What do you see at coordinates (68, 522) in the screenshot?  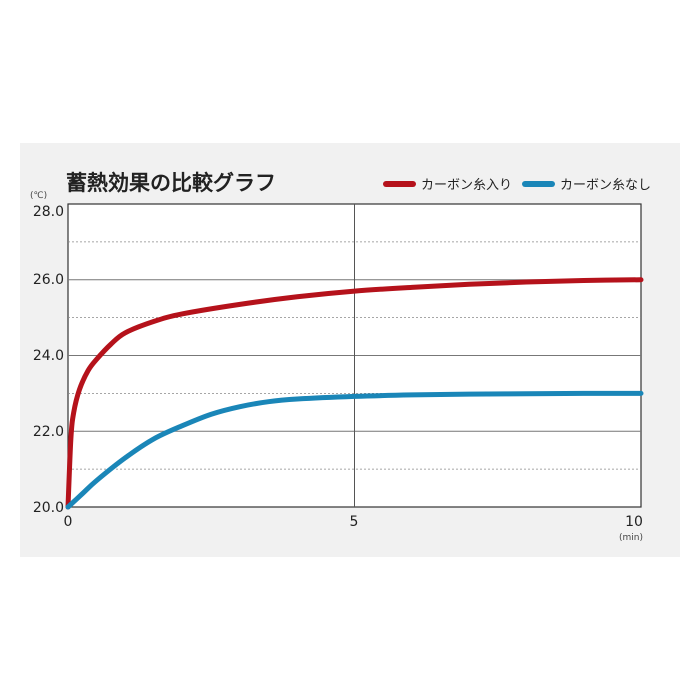 I see `x-tick-0: 0` at bounding box center [68, 522].